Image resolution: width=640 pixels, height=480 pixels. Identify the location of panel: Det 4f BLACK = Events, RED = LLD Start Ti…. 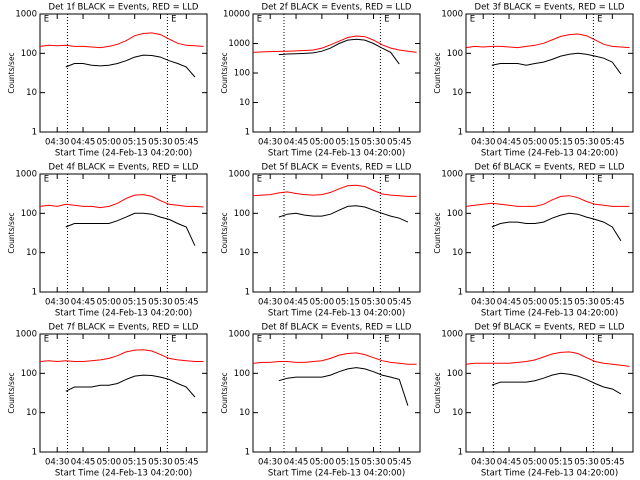
(107, 241).